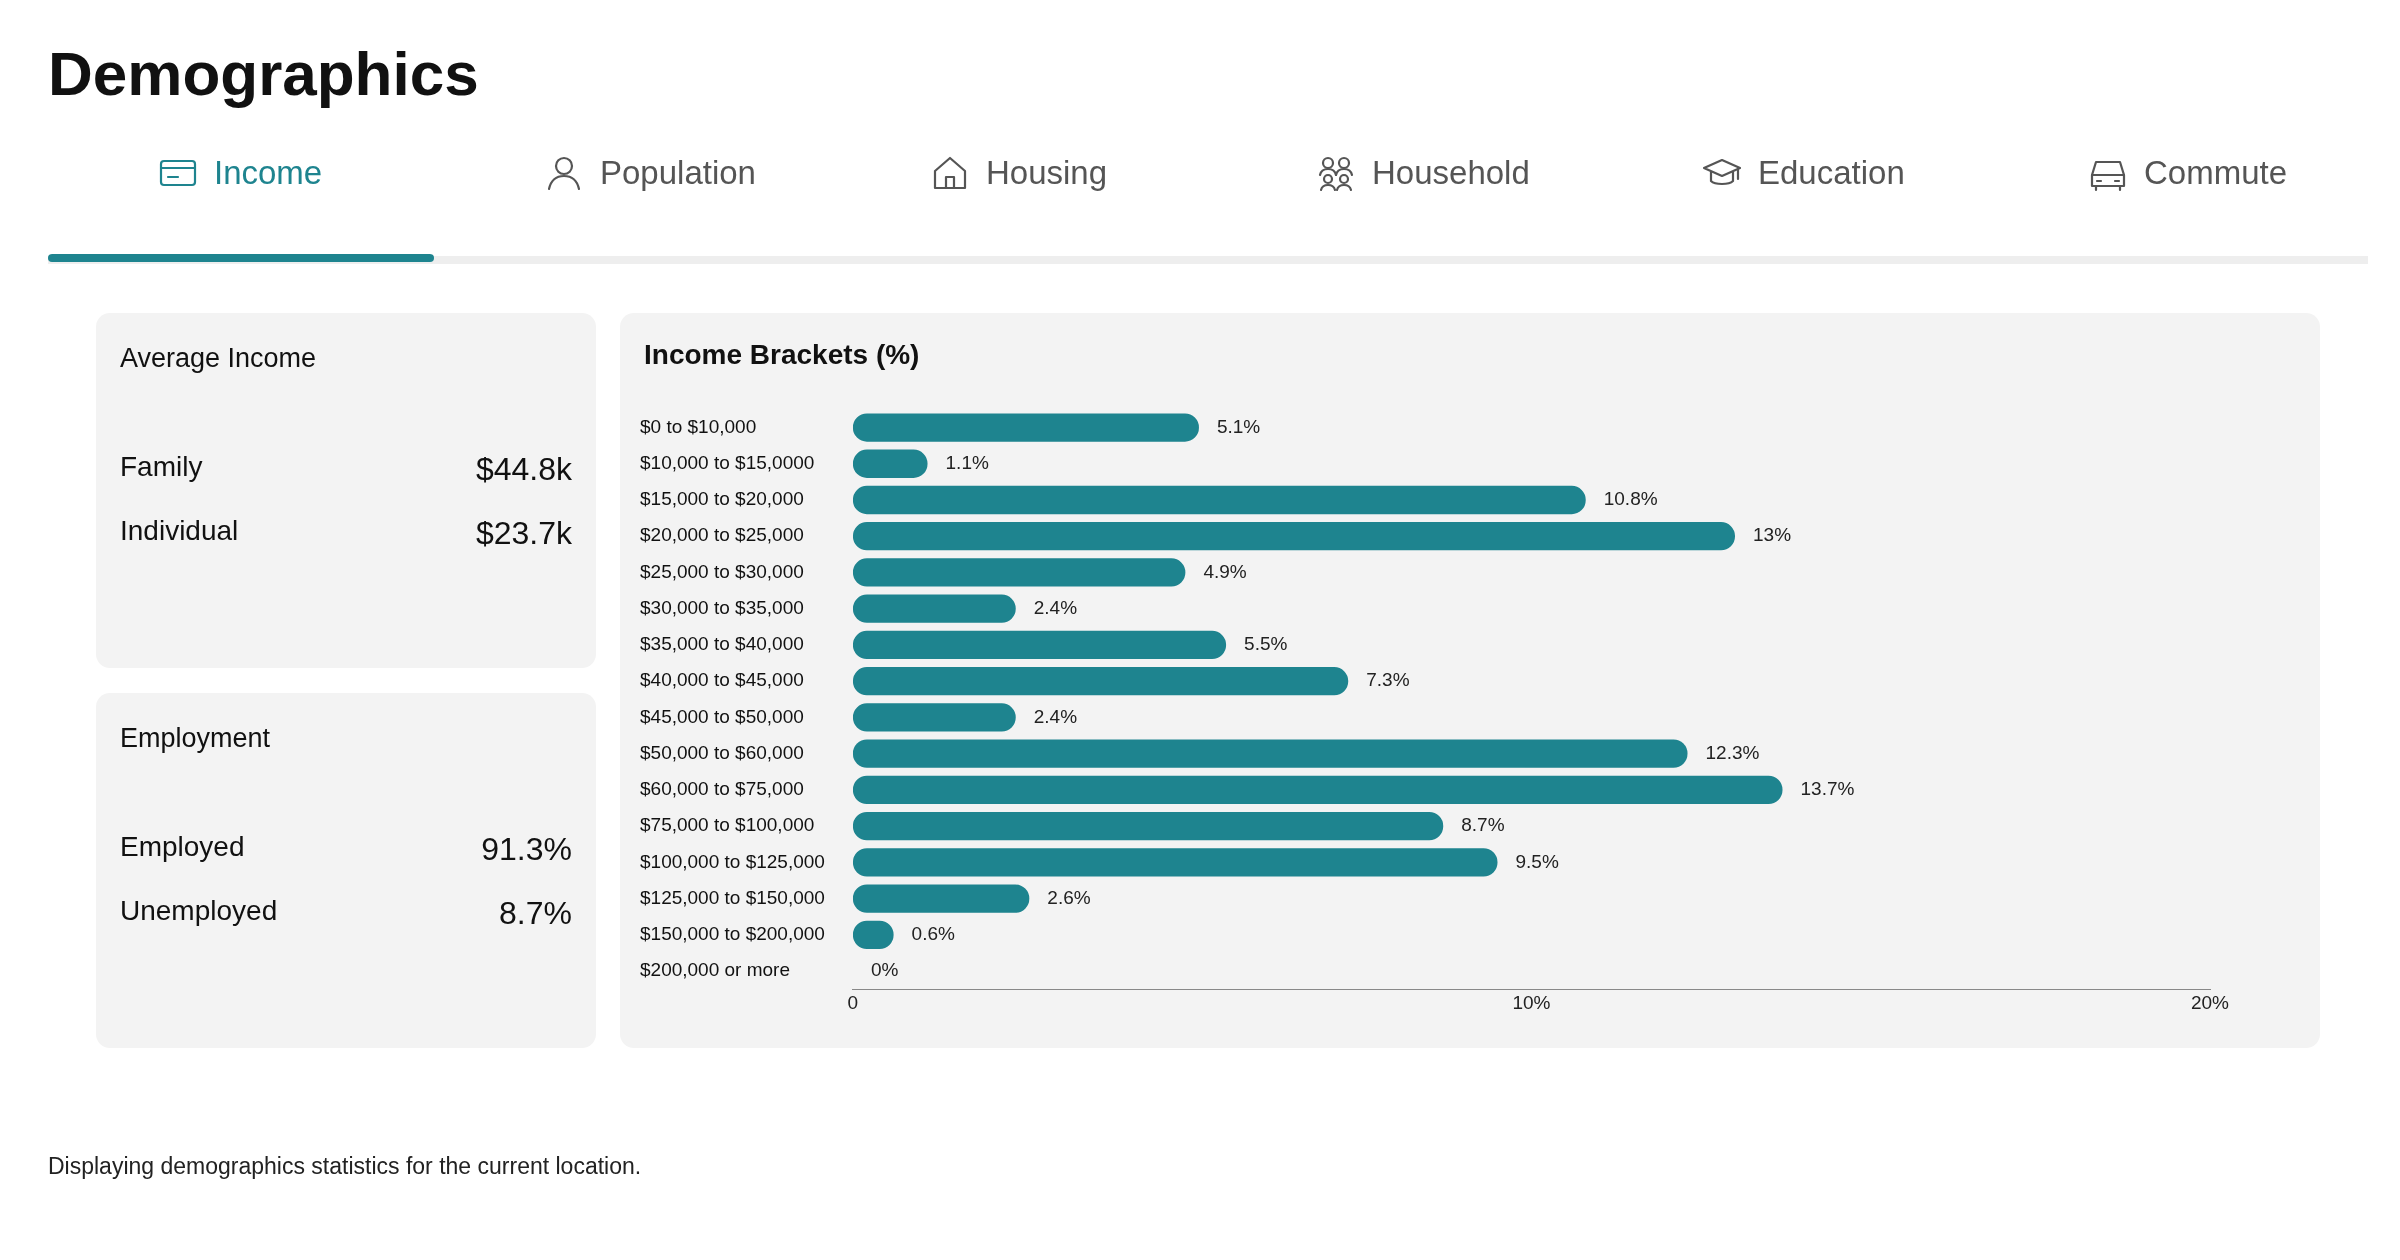 This screenshot has width=2400, height=1260. I want to click on data-label: 5.1%, so click(1238, 426).